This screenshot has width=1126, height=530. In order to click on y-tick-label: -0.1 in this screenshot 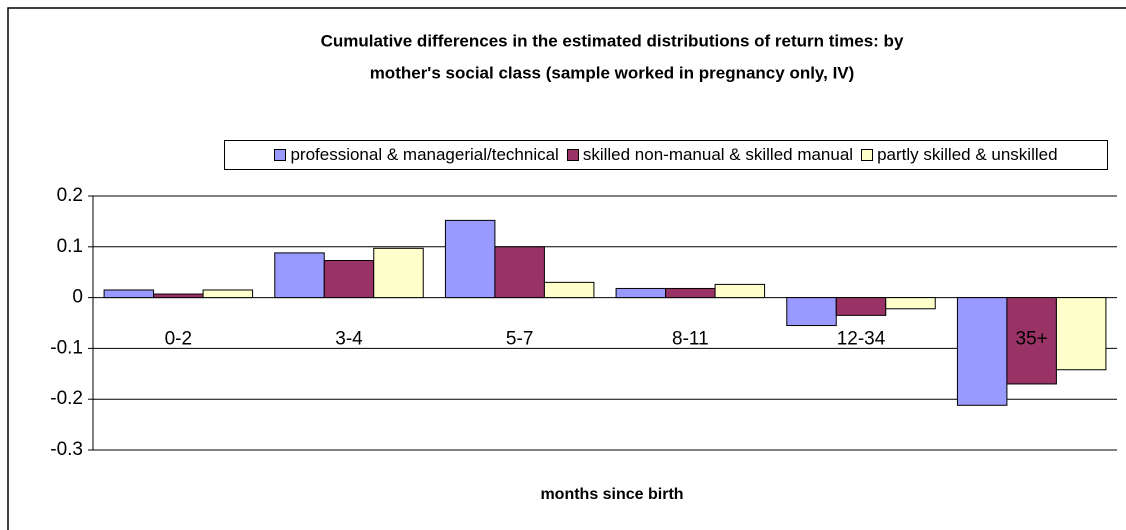, I will do `click(66, 347)`.